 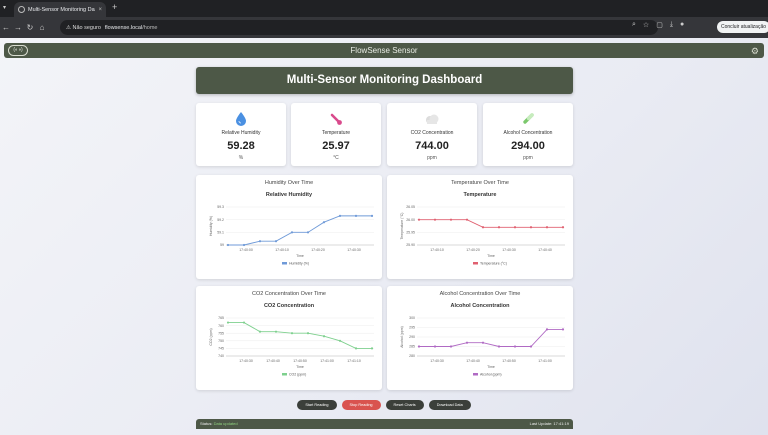 I want to click on home-icon: ⌂, so click(x=42, y=27).